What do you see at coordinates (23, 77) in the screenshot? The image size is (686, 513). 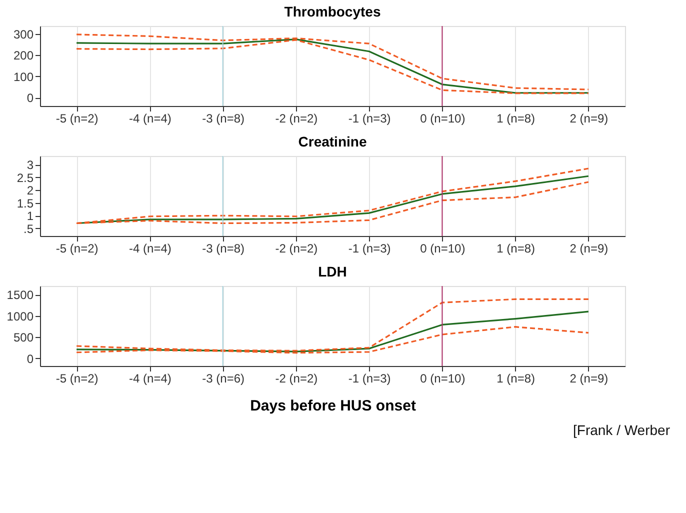 I see `y-tick-label: 100` at bounding box center [23, 77].